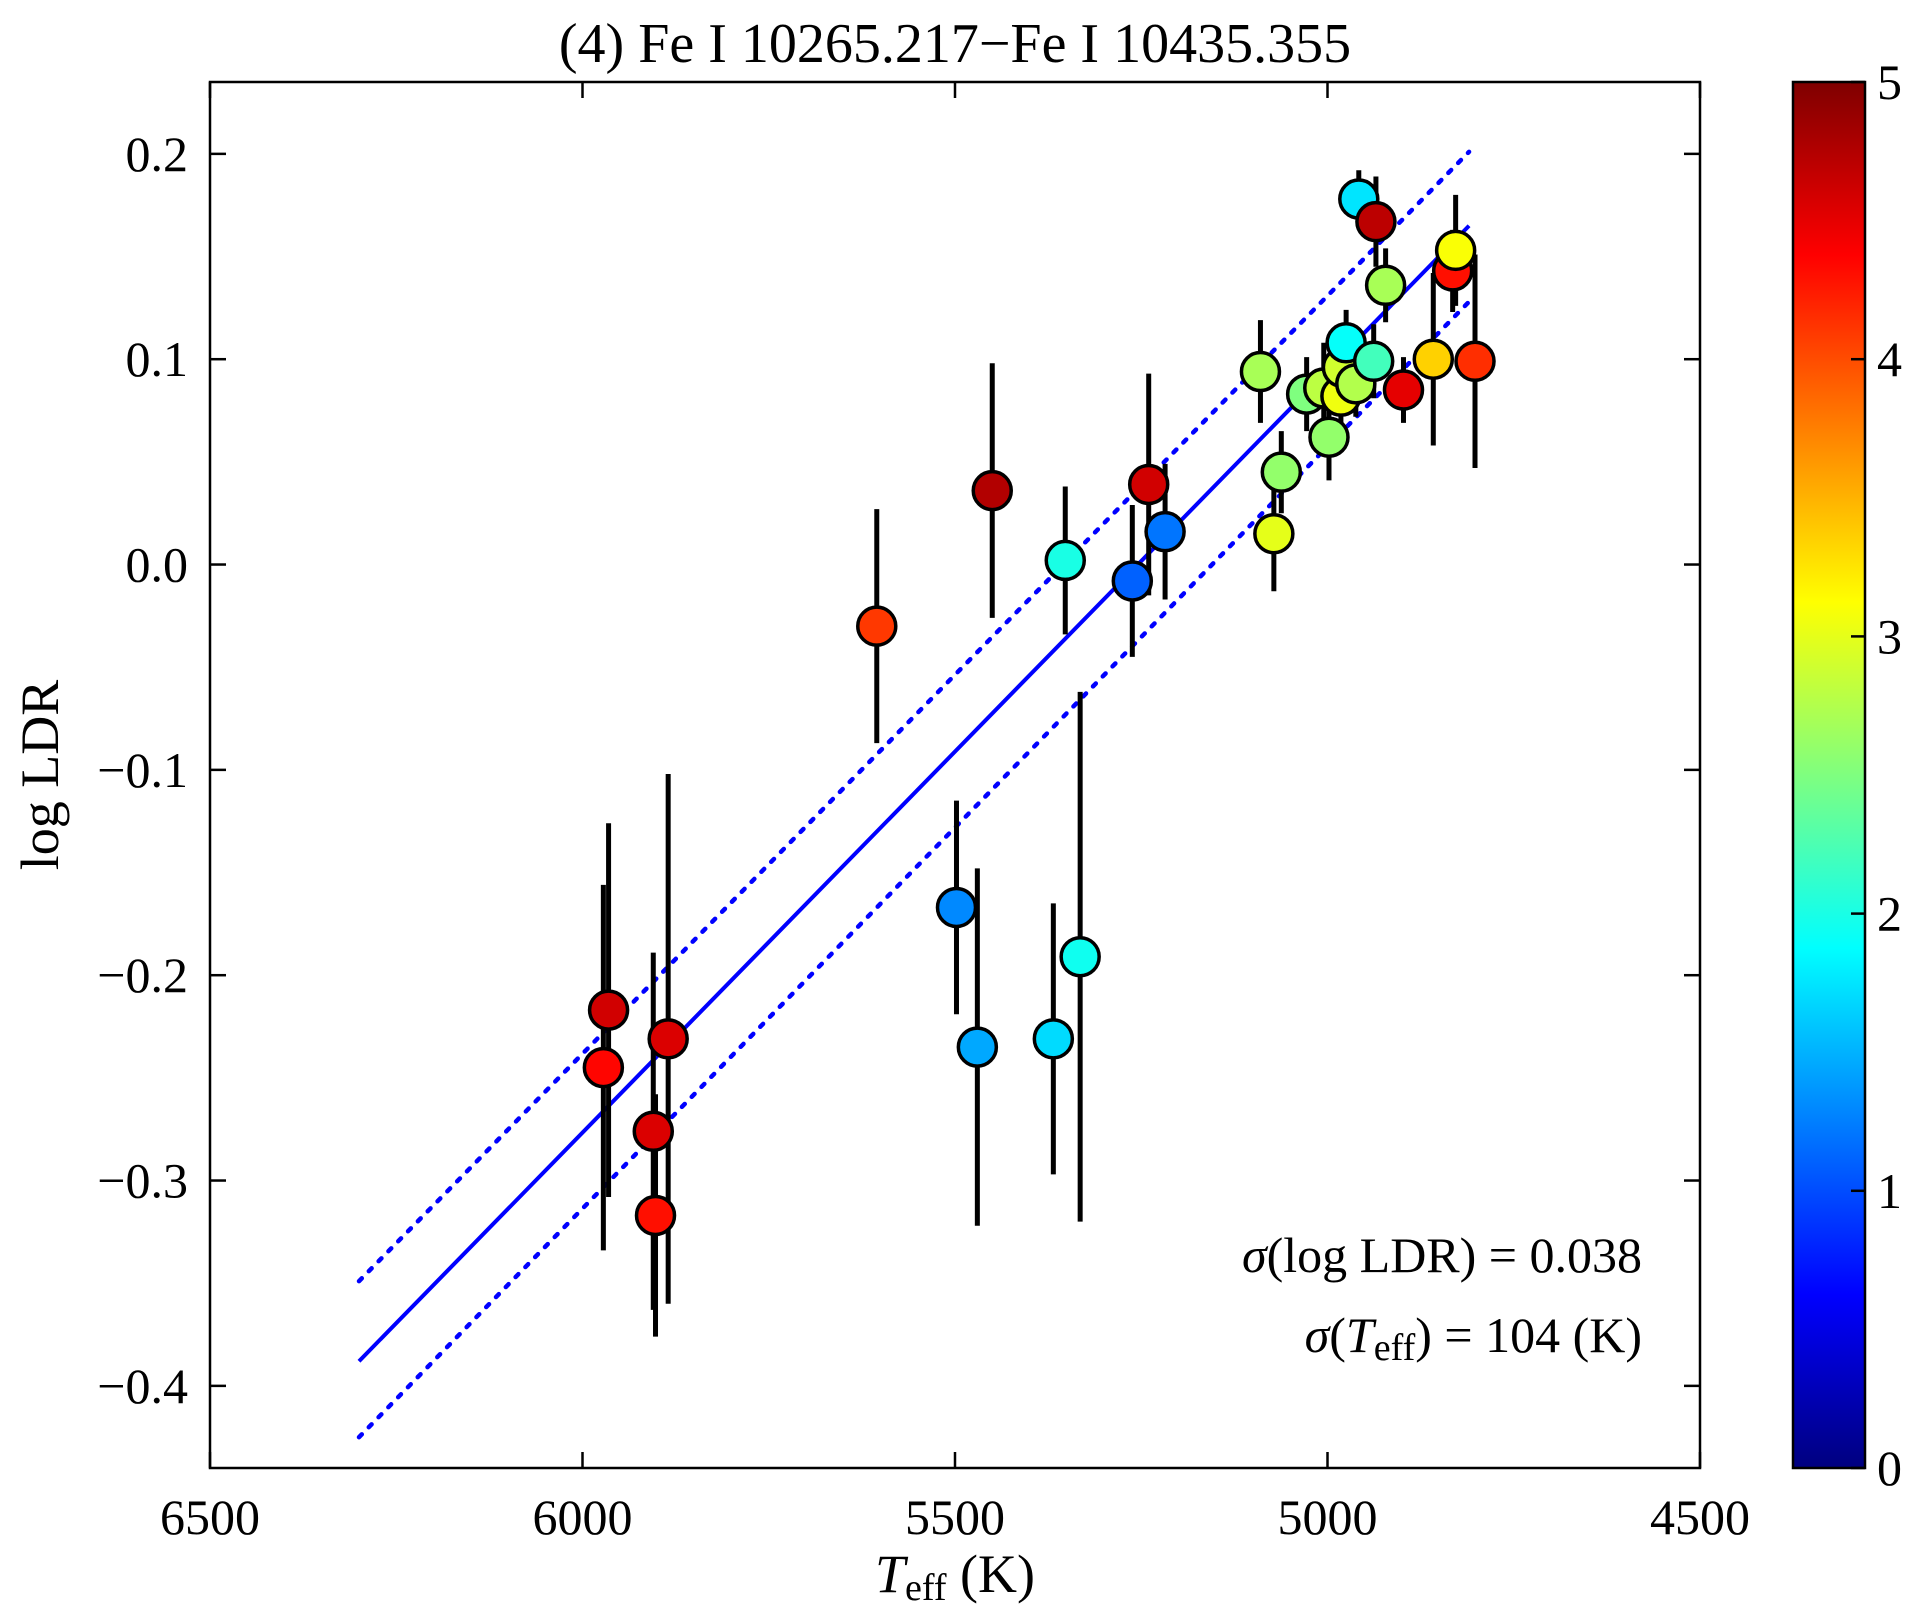 This screenshot has width=1923, height=1620. I want to click on annotation-open-paren: (, so click(1337, 1335).